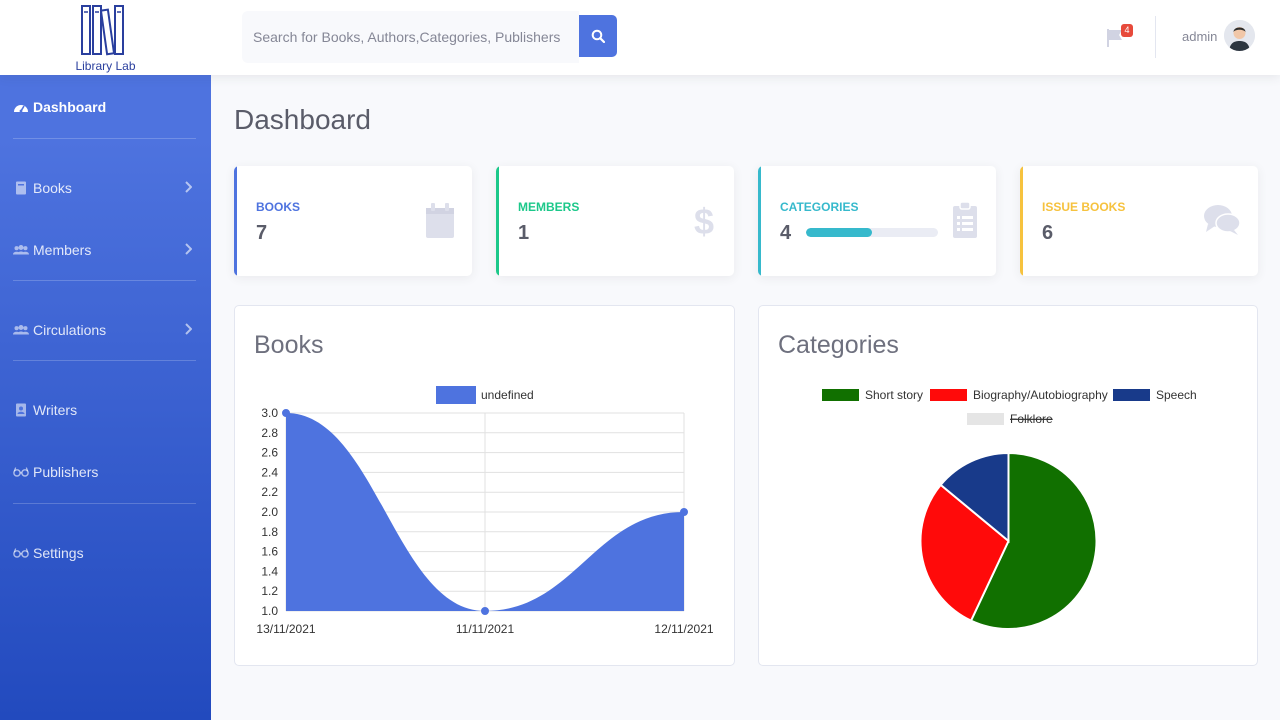 Image resolution: width=1280 pixels, height=720 pixels. I want to click on sidebar-item-settings: Settings, so click(105, 553).